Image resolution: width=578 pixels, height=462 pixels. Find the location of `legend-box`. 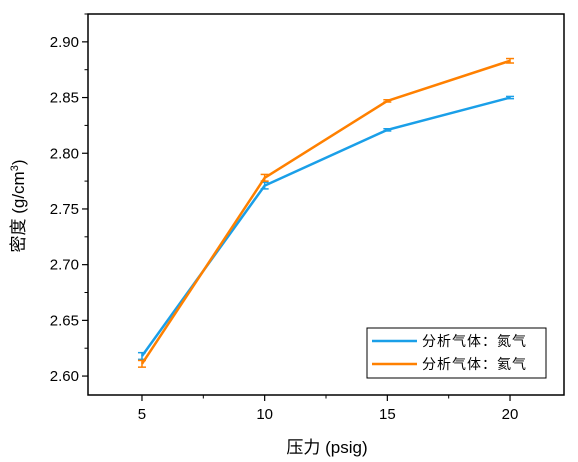

legend-box is located at coordinates (456, 353).